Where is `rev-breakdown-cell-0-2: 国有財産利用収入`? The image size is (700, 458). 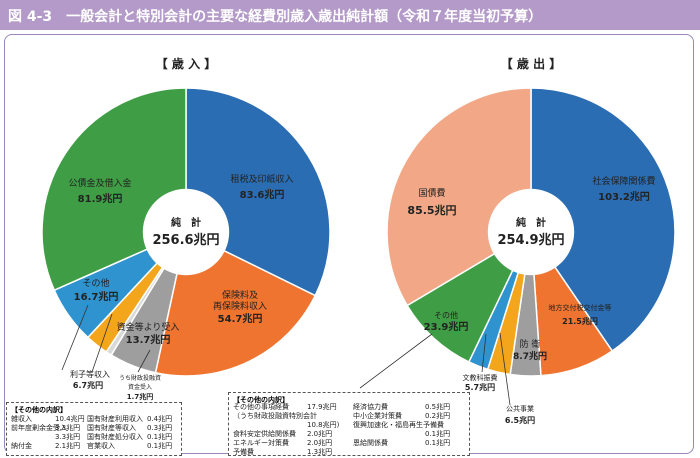
rev-breakdown-cell-0-2: 国有財産利用収入 is located at coordinates (115, 419).